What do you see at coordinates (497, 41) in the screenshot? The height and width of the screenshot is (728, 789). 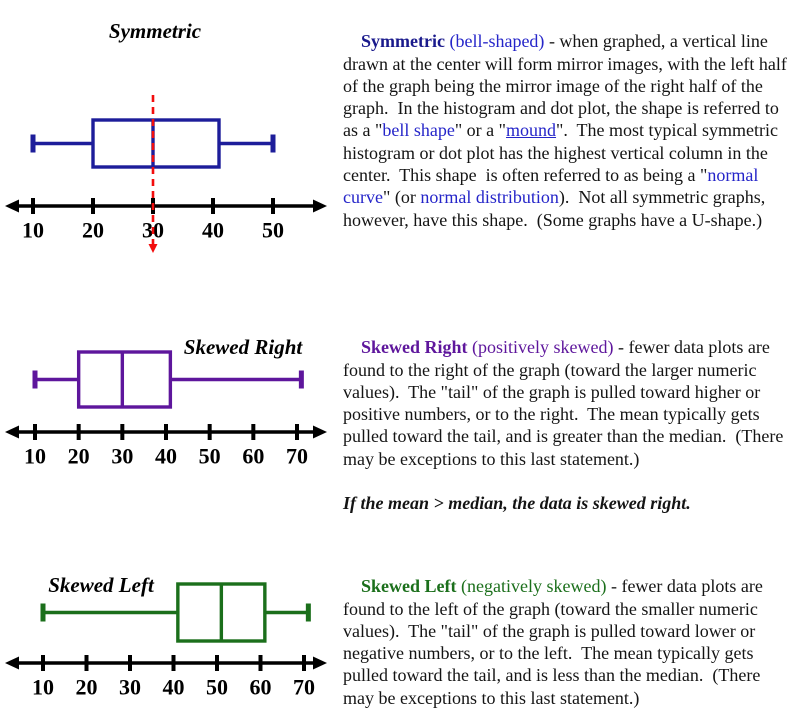 I see `accent-term: (bell-shaped)` at bounding box center [497, 41].